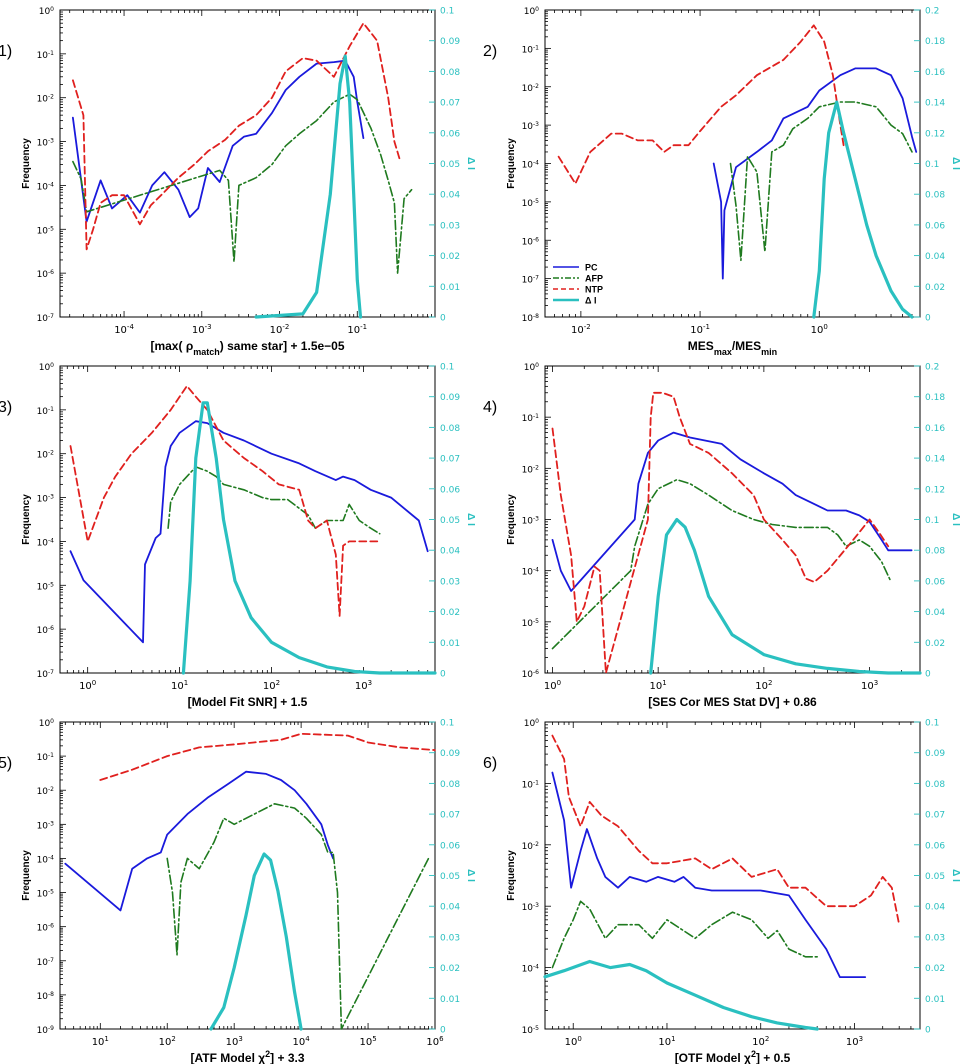 The height and width of the screenshot is (1064, 969). Describe the element at coordinates (6, 763) in the screenshot. I see `panel-label: 5)` at that location.